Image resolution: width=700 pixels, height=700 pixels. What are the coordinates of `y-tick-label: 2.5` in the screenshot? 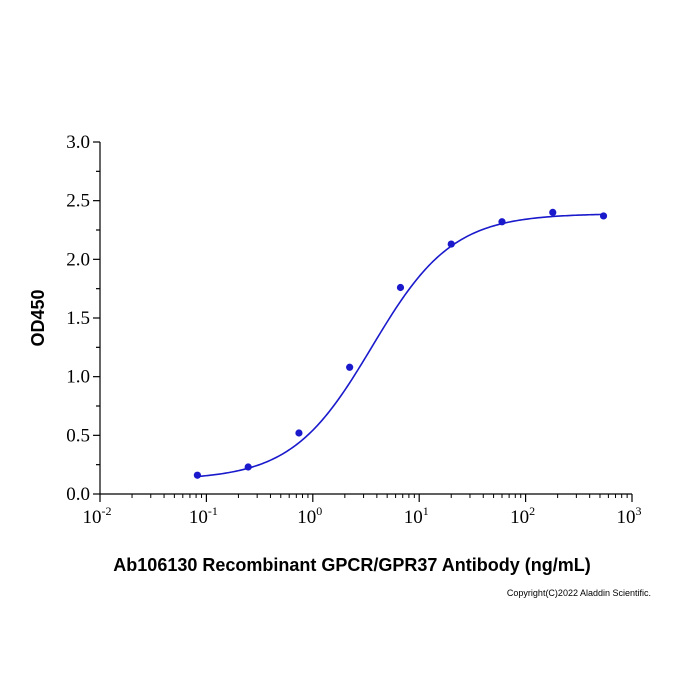 It's located at (78, 201).